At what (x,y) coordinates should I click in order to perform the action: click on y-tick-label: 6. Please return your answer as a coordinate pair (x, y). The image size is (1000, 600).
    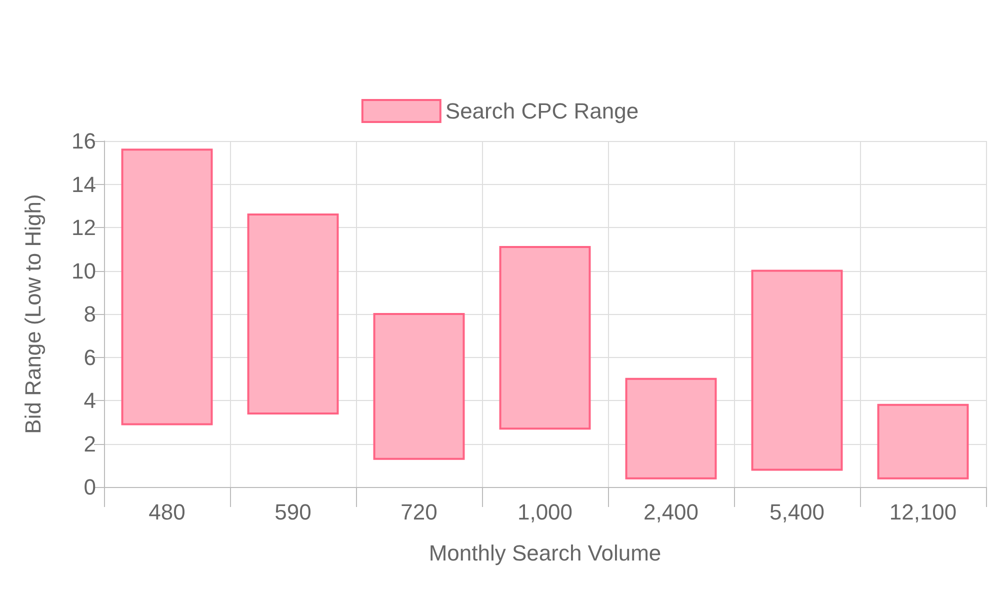
    Looking at the image, I should click on (90, 357).